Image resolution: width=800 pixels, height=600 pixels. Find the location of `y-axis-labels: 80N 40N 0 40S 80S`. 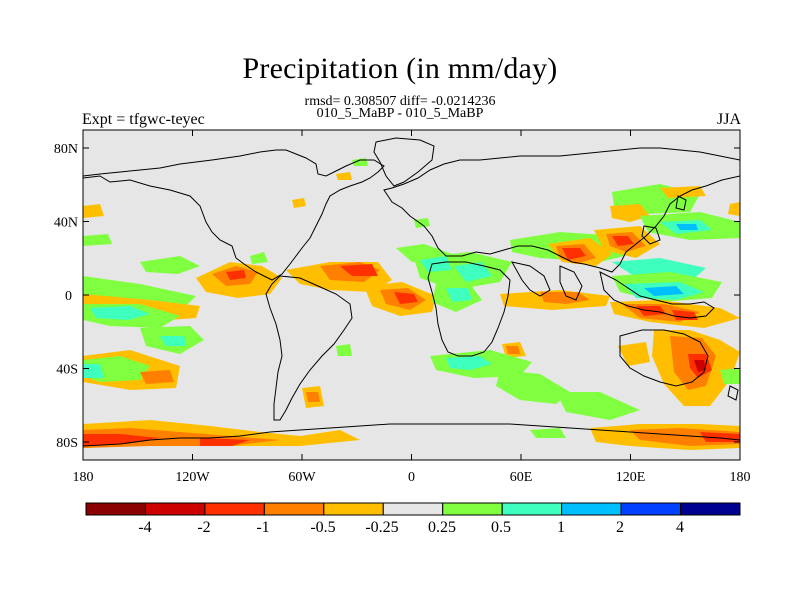

y-axis-labels: 80N 40N 0 40S 80S is located at coordinates (66, 296).